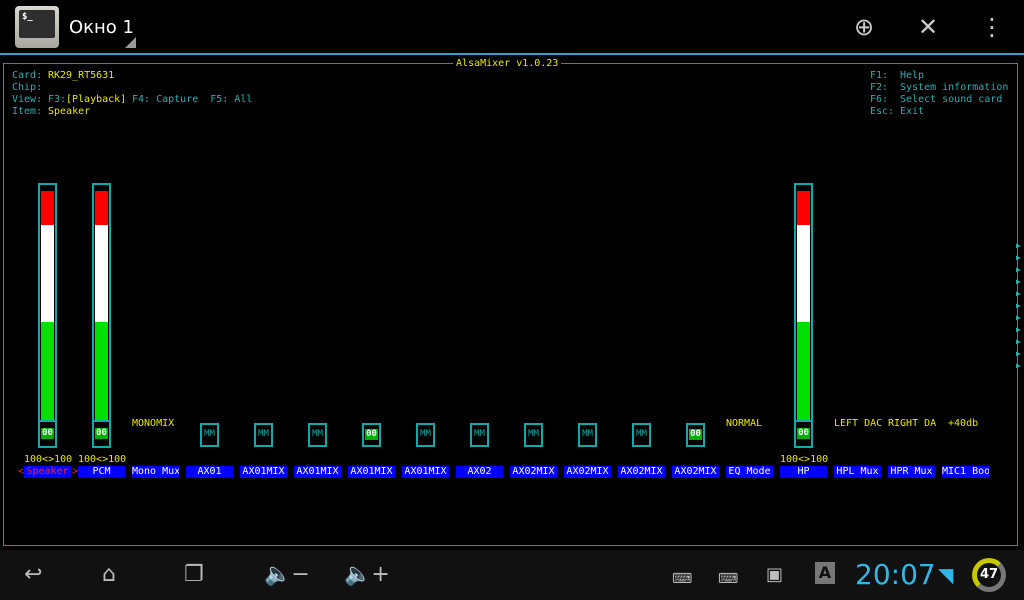 The image size is (1024, 600). I want to click on control-label: HPR Mux, so click(911, 472).